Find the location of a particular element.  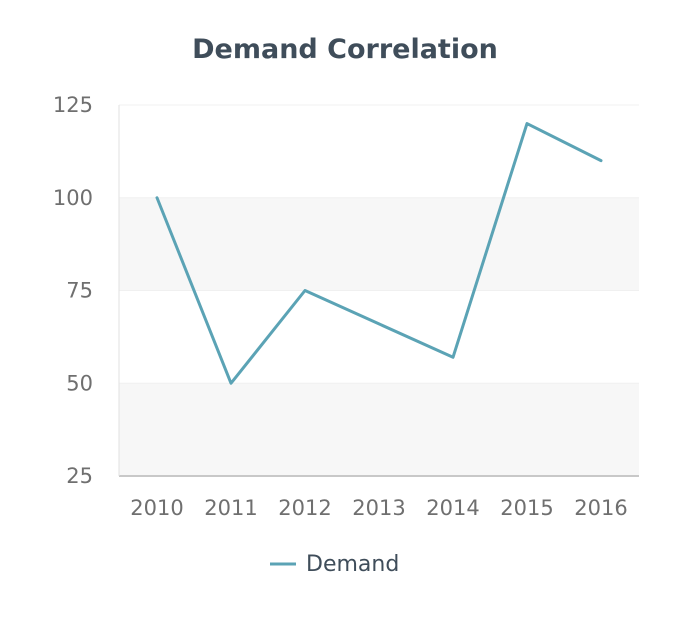

x-tick-label: 2013 is located at coordinates (378, 508).